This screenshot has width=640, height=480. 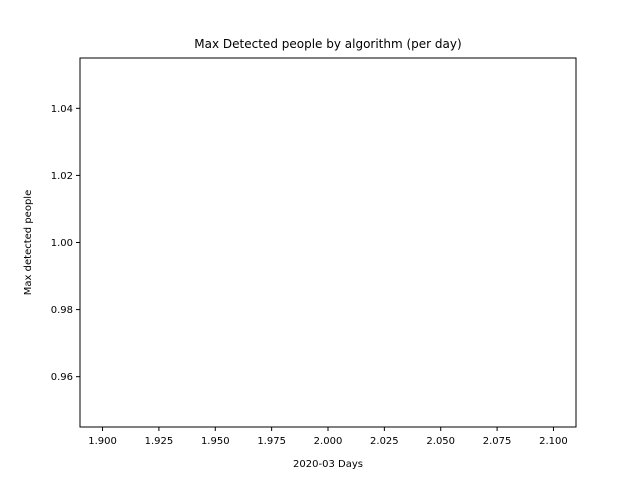 What do you see at coordinates (553, 441) in the screenshot?
I see `x-tick-label: 2.100` at bounding box center [553, 441].